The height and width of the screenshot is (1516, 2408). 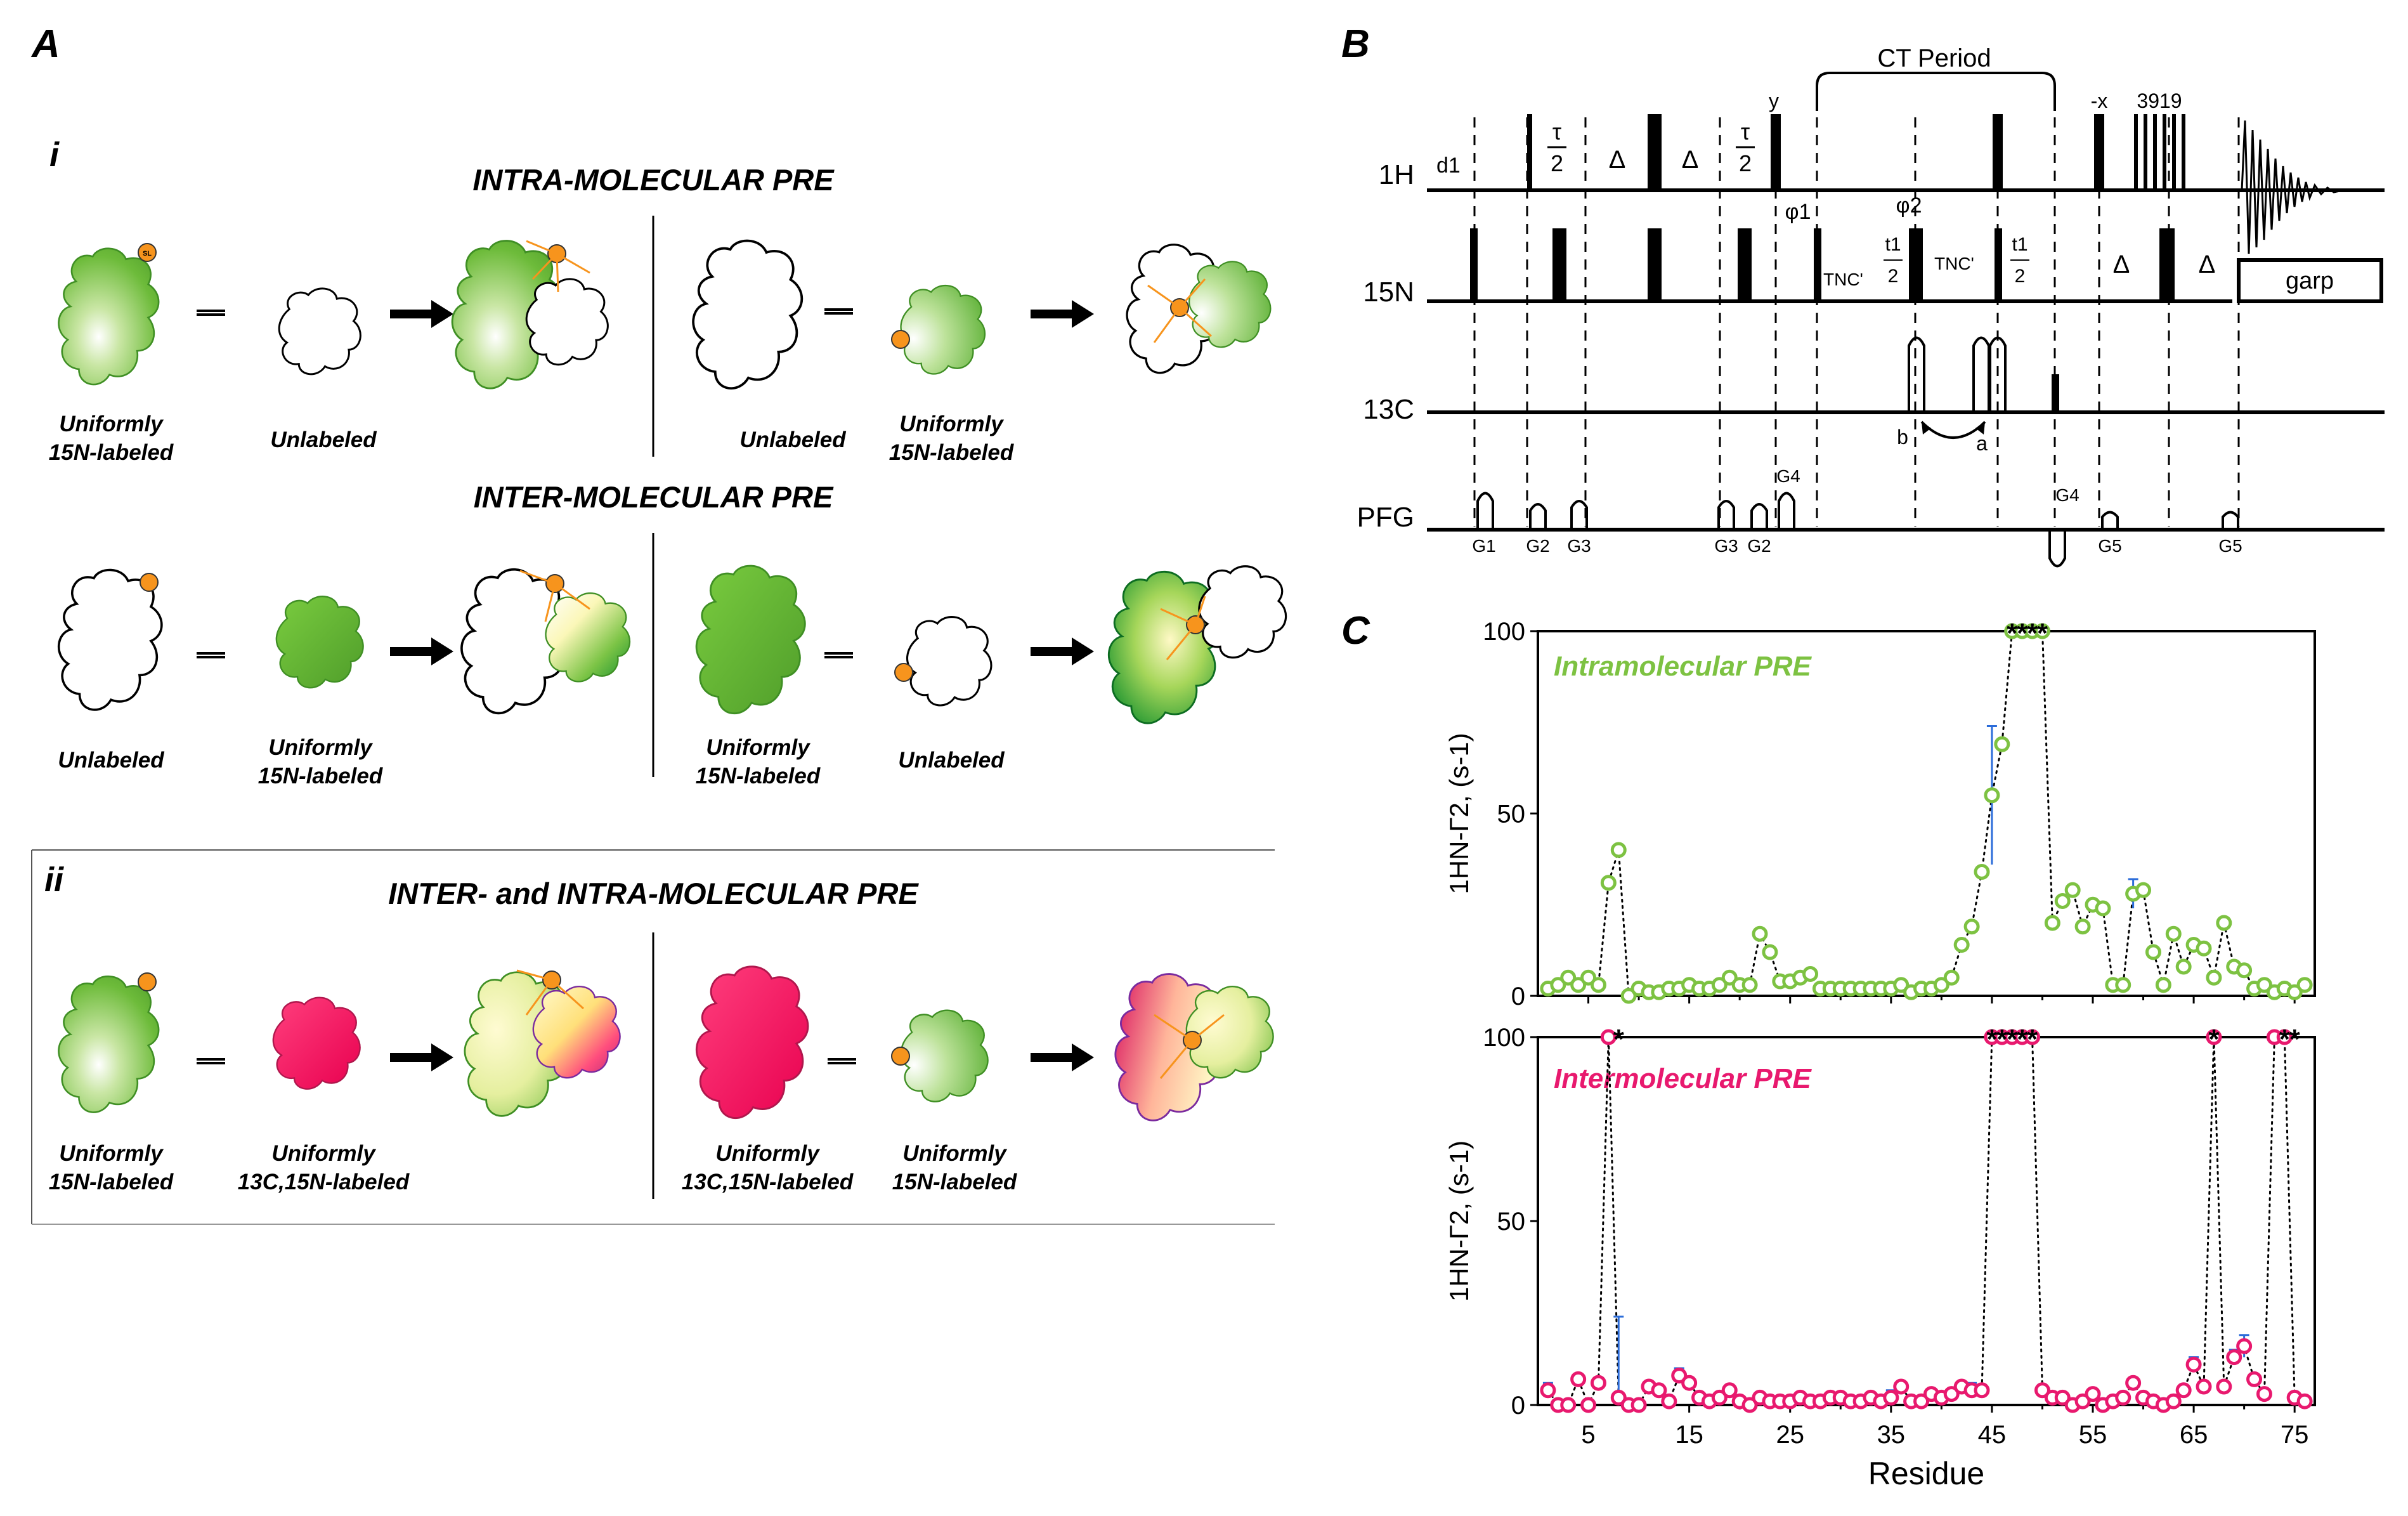 I want to click on channel-1h: 1H, so click(x=1397, y=174).